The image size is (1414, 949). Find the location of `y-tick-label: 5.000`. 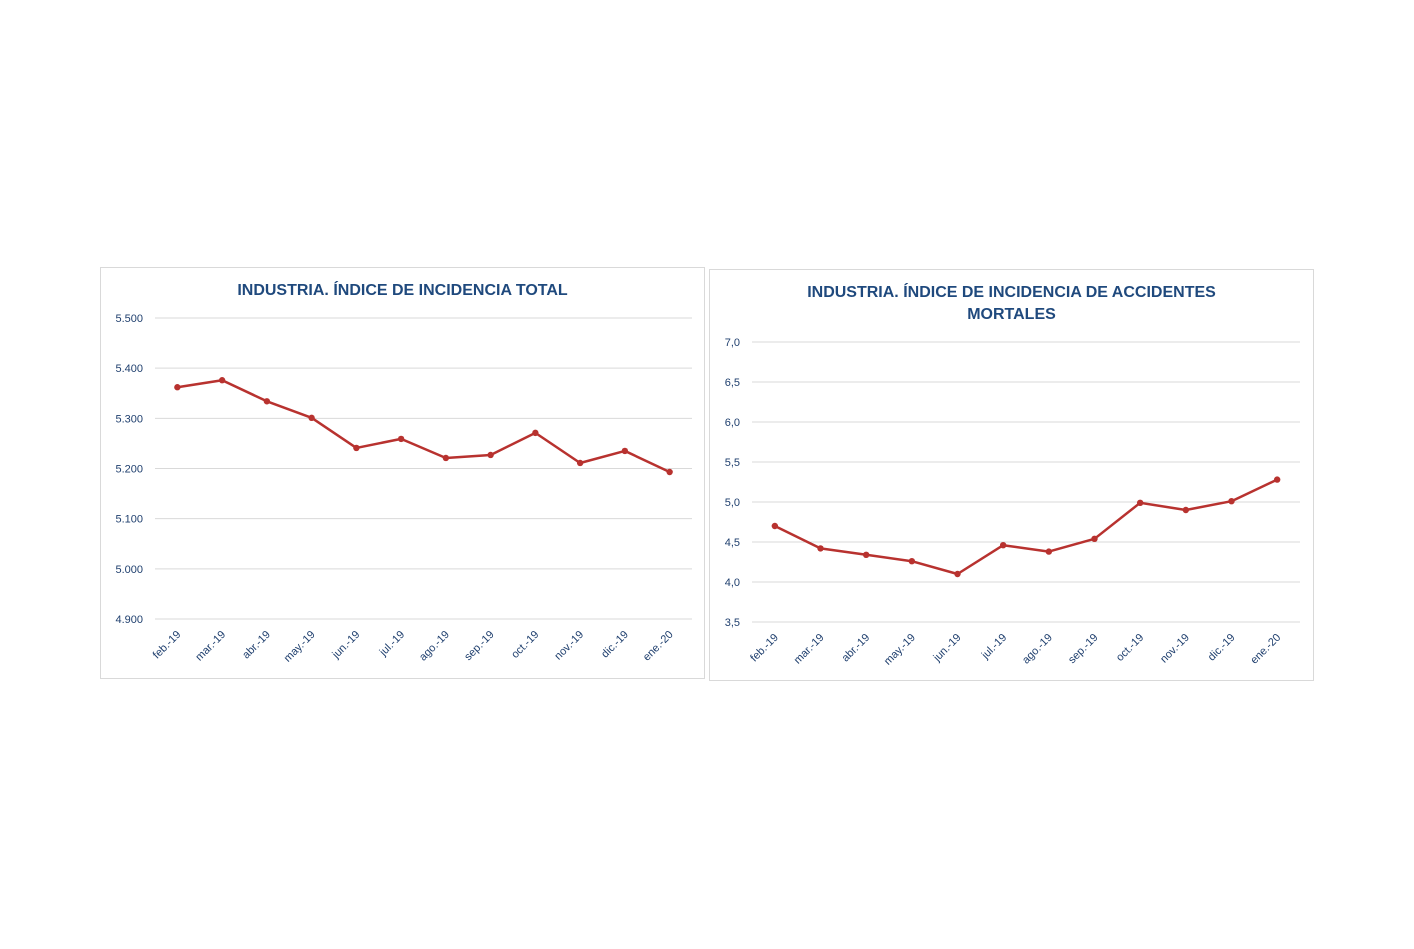

y-tick-label: 5.000 is located at coordinates (129, 570).